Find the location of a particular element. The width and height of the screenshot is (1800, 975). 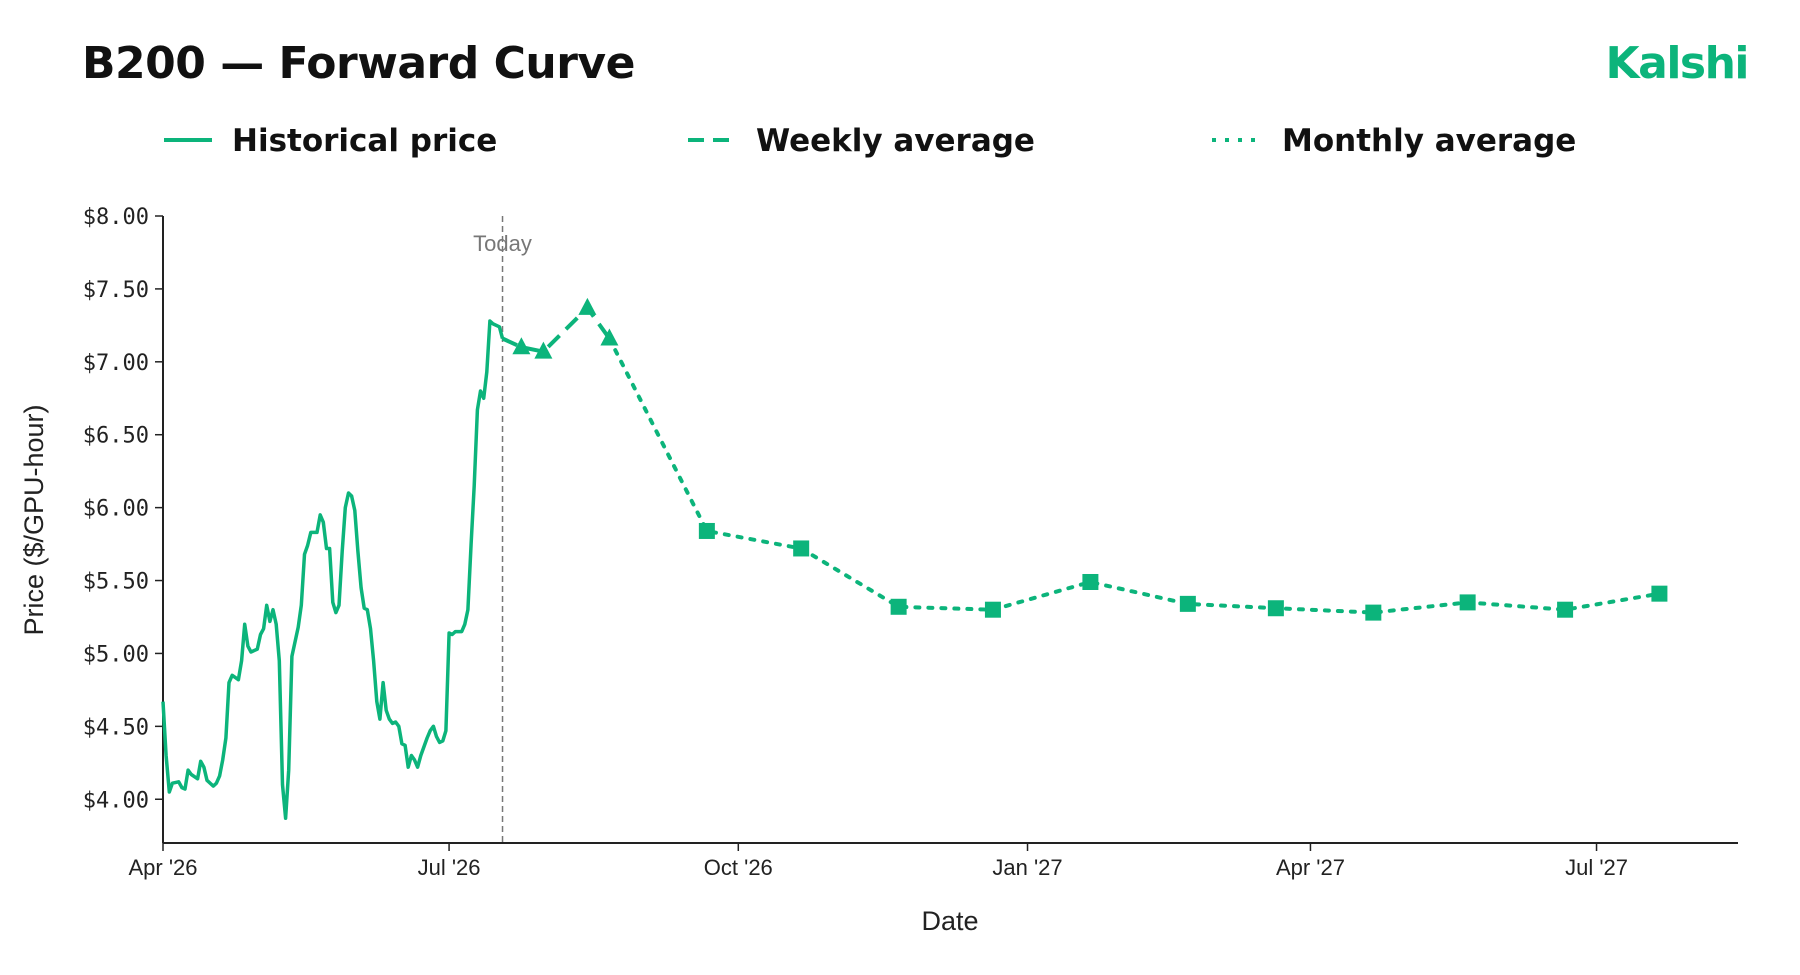

series-line-dashed is located at coordinates (556, 329).